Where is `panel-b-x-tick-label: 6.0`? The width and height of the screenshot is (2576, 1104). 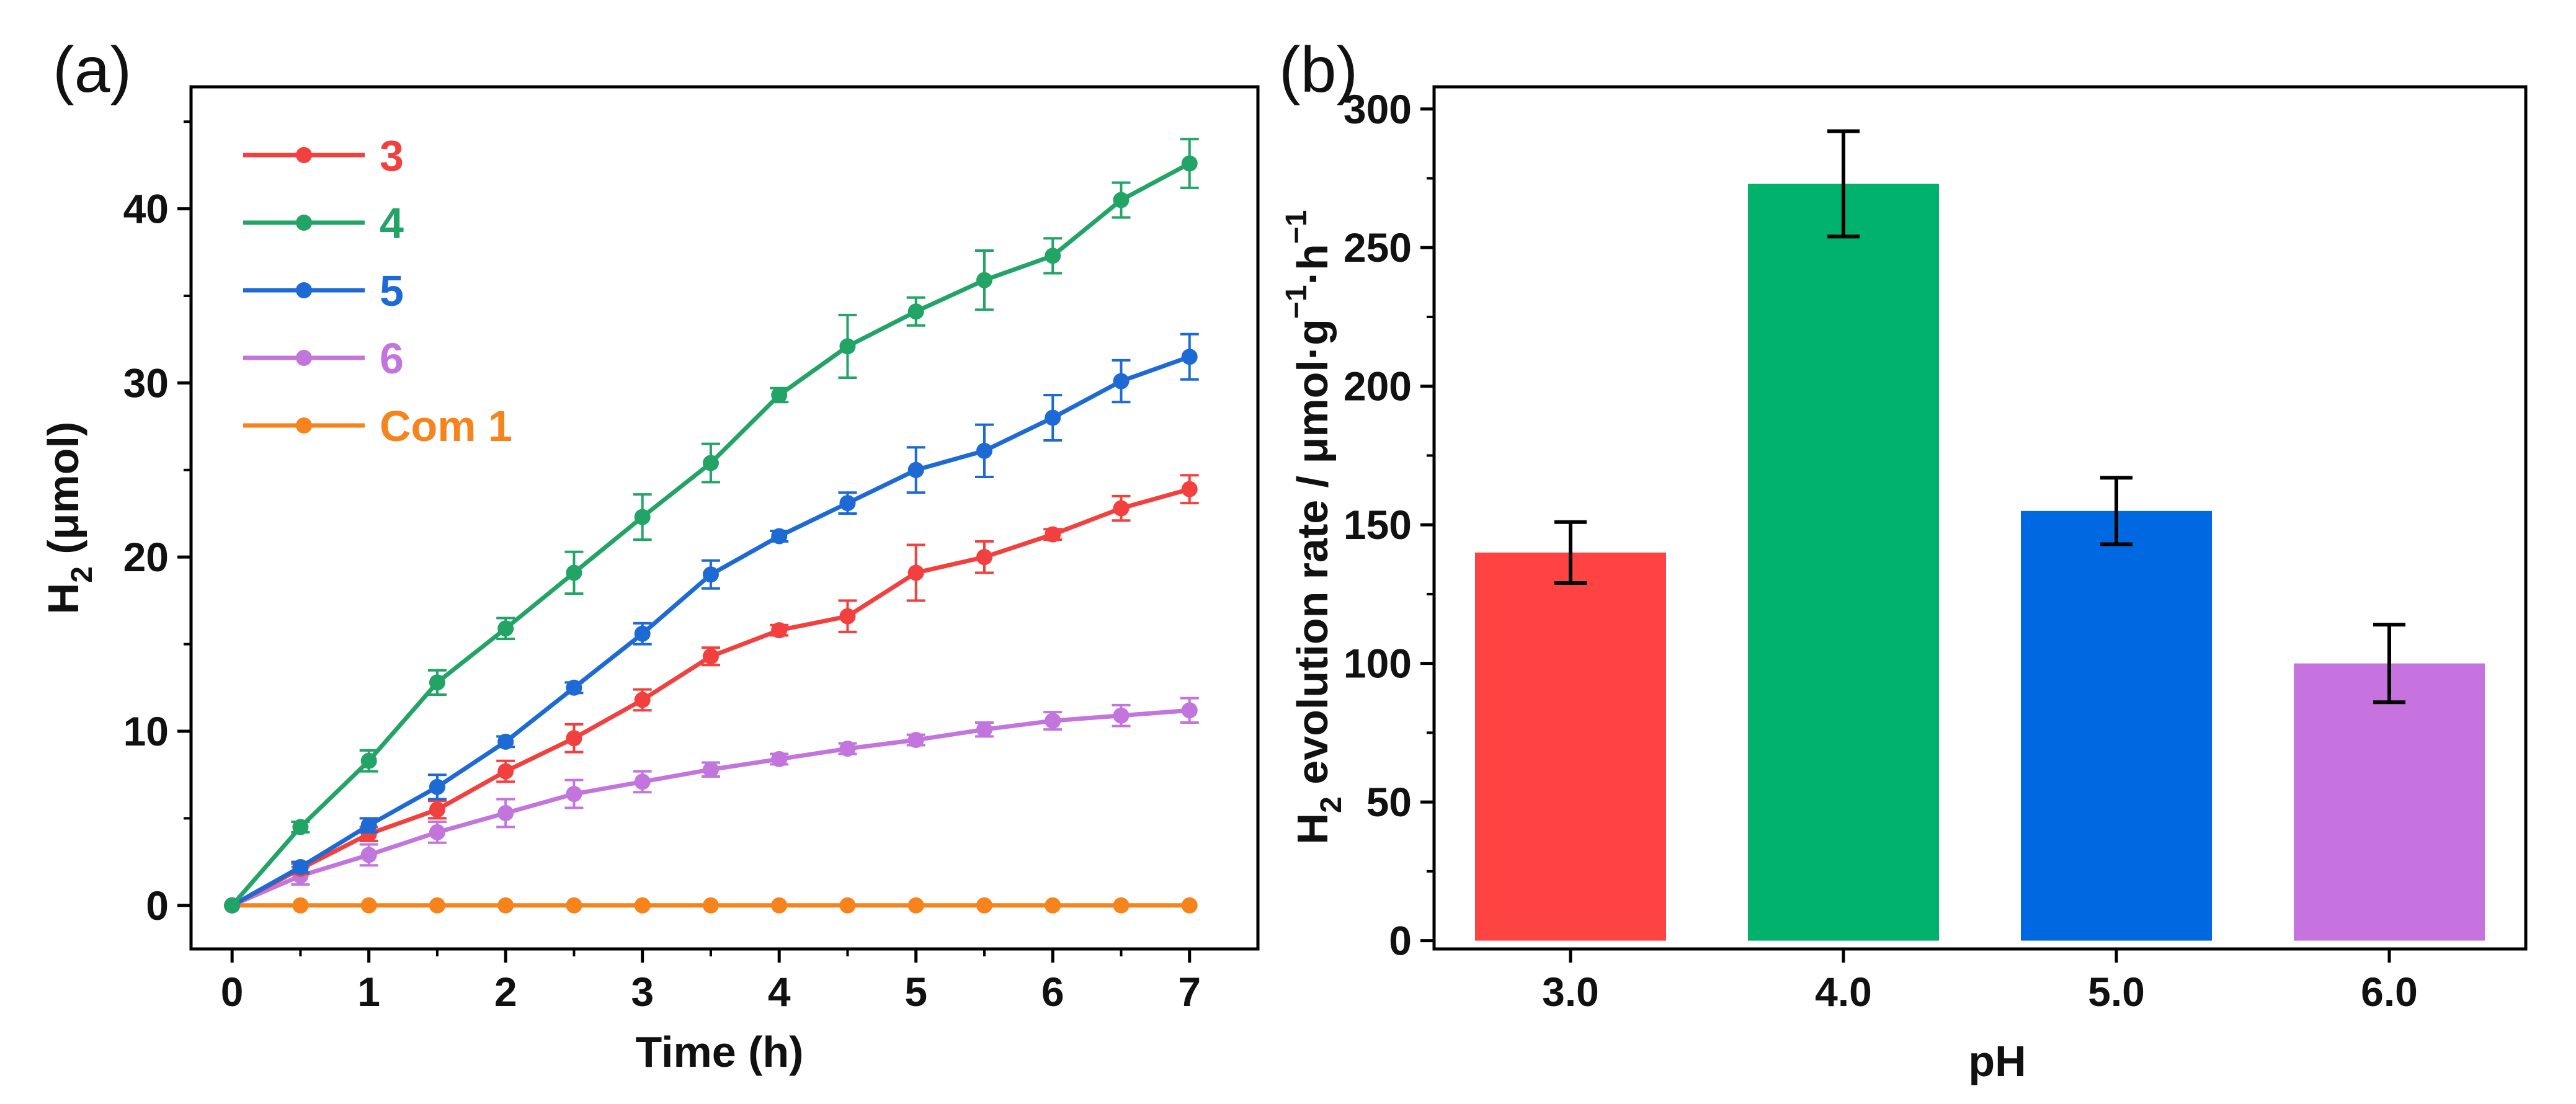
panel-b-x-tick-label: 6.0 is located at coordinates (2389, 992).